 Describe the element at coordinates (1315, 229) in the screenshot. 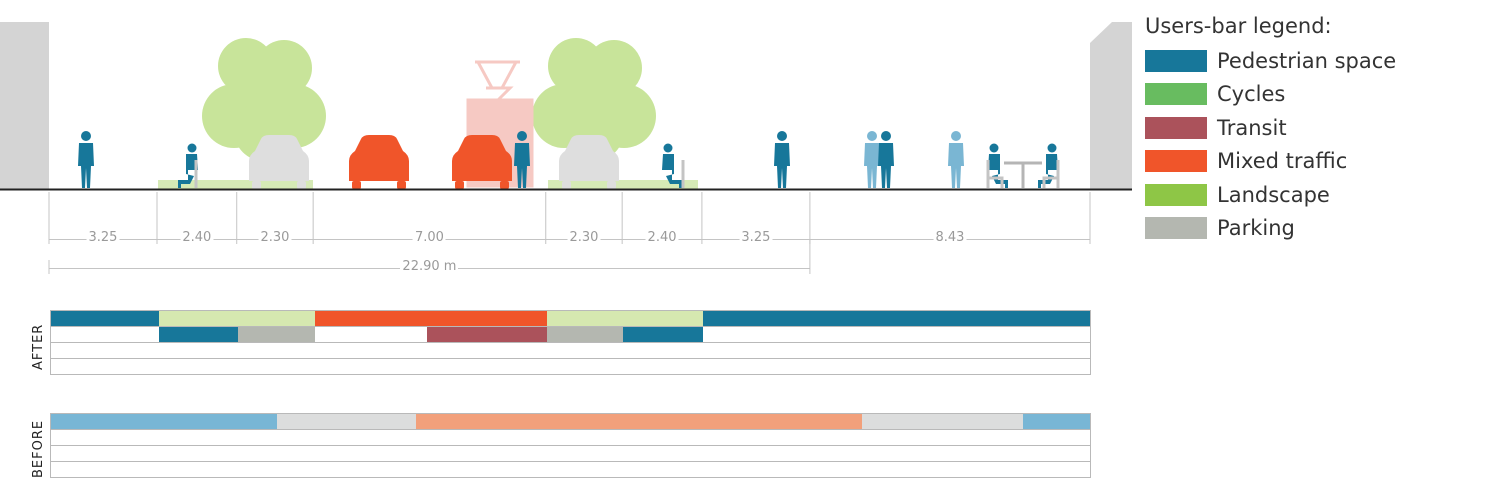

I see `legend-item-parking: Parking` at that location.